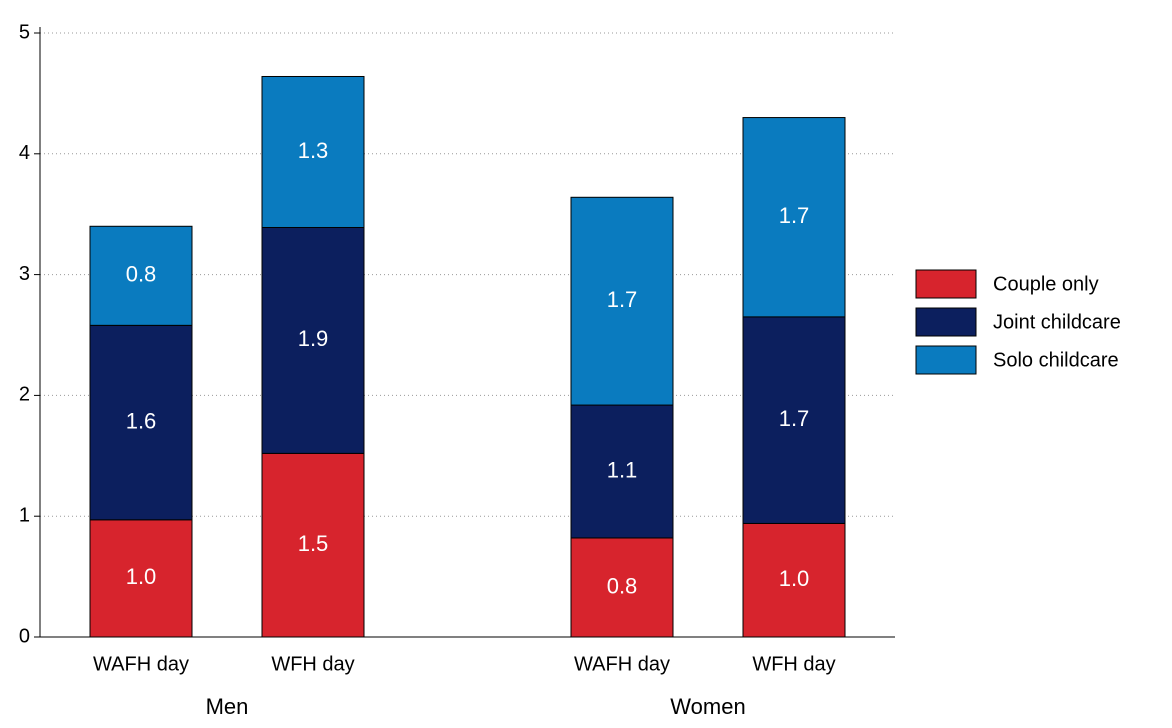 The height and width of the screenshot is (728, 1172). I want to click on value-label: 1.1, so click(622, 469).